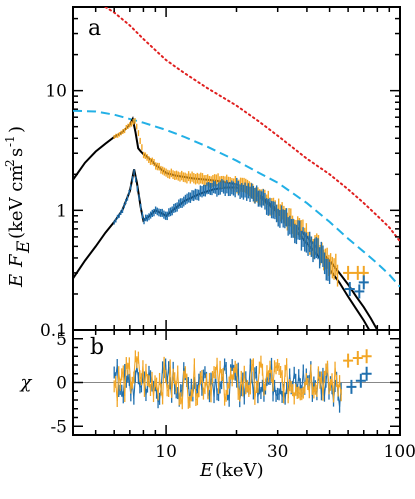 This screenshot has width=415, height=499. I want to click on x-axis-label: E (keV), so click(231, 470).